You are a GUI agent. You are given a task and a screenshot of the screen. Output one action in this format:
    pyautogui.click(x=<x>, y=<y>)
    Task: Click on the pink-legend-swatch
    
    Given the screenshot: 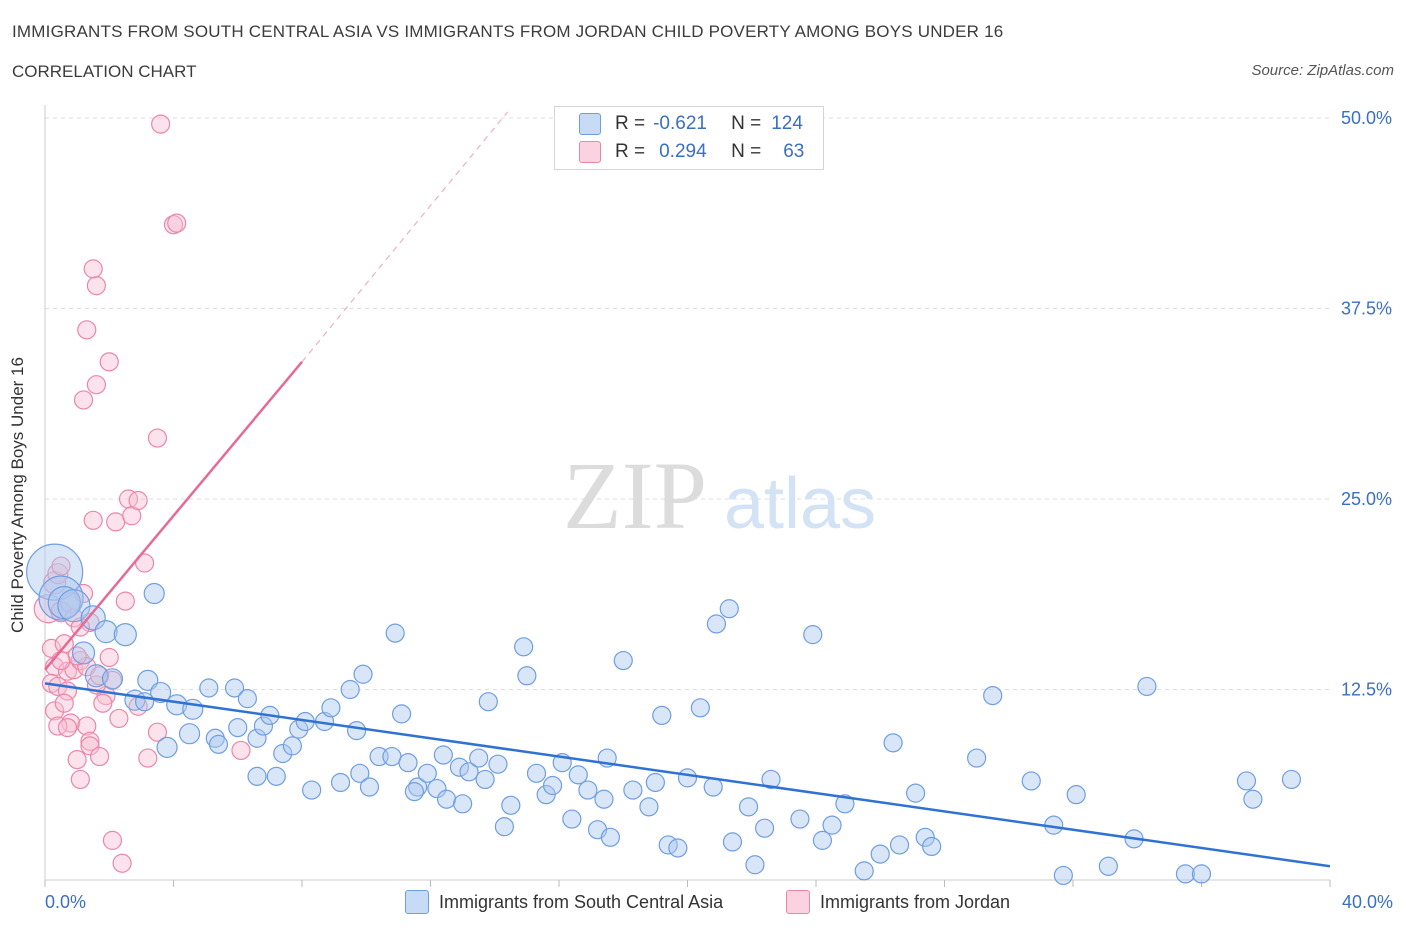 What is the action you would take?
    pyautogui.click(x=798, y=902)
    